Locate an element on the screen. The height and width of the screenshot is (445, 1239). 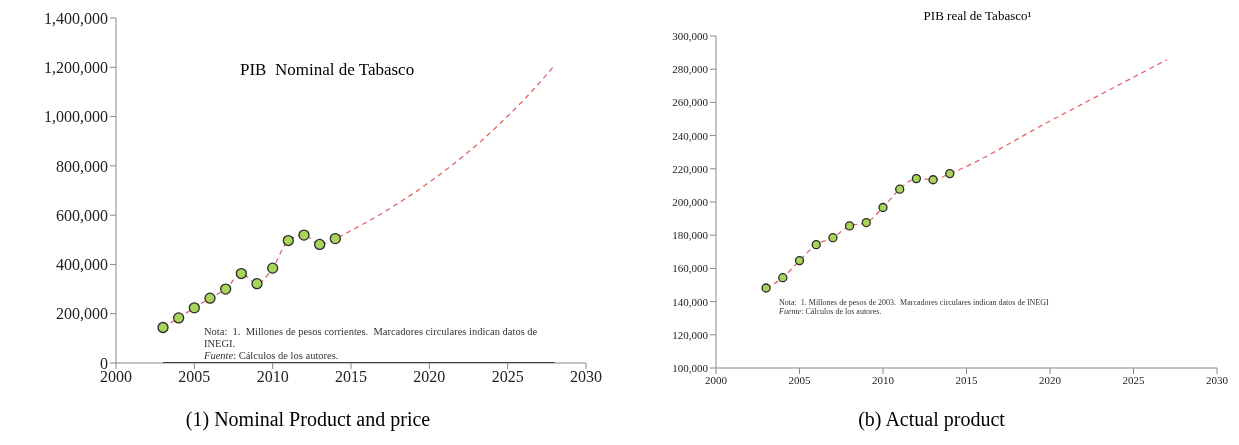
y-tick-label: 220,000 is located at coordinates (690, 168).